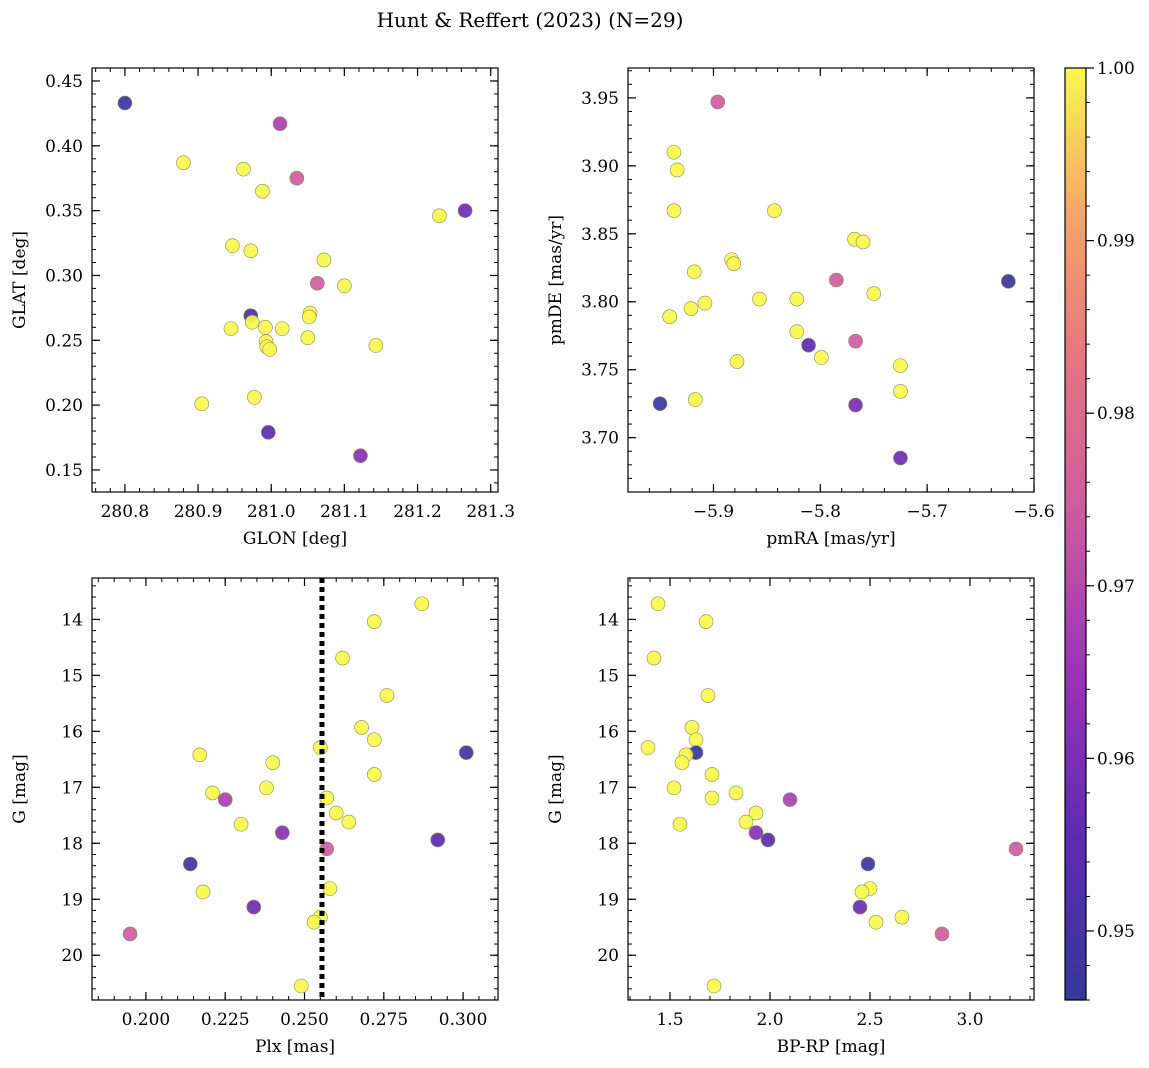  I want to click on x-tick-label: 280.8, so click(125, 512).